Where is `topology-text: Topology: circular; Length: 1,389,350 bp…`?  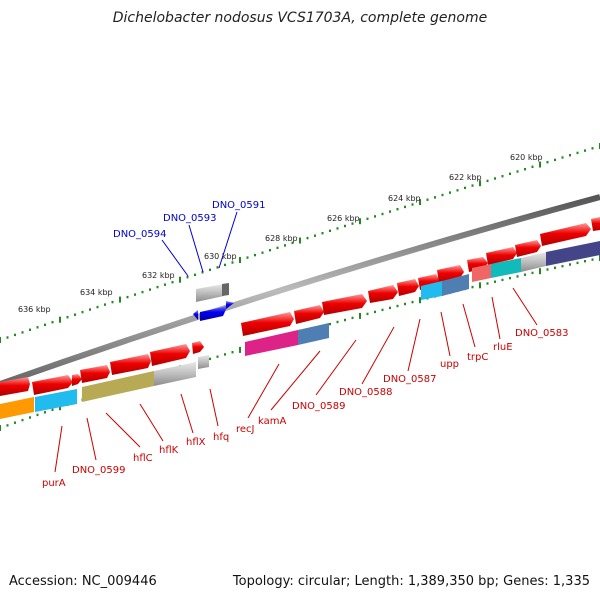 topology-text: Topology: circular; Length: 1,389,350 bp… is located at coordinates (411, 581).